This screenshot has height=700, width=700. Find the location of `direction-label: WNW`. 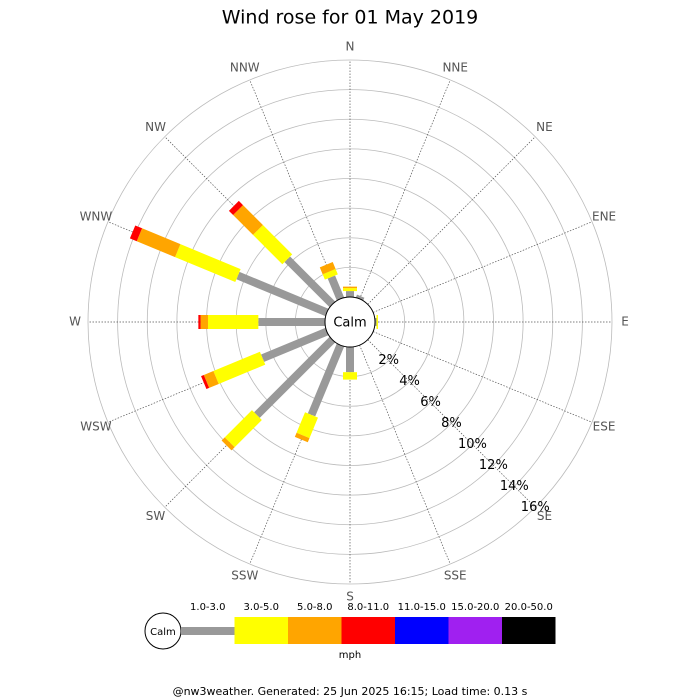

direction-label: WNW is located at coordinates (96, 216).